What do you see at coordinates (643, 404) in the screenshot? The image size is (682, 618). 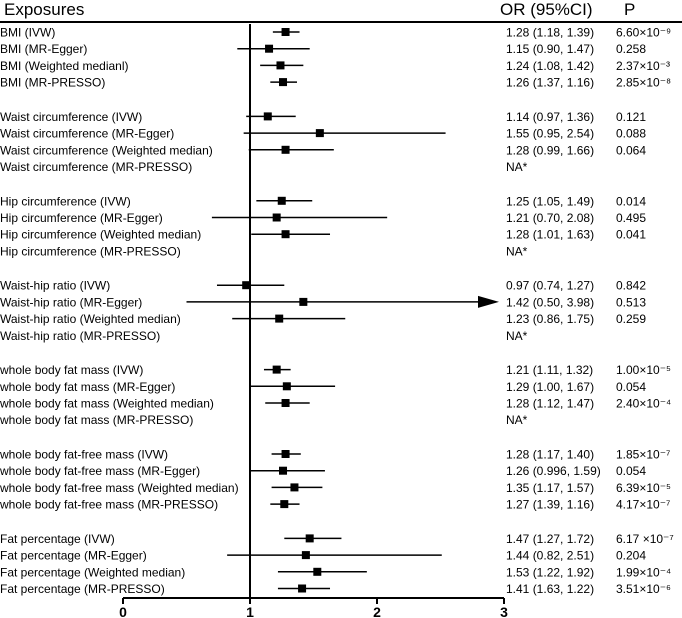 I see `row-p-value: 2.40×10⁻⁴` at bounding box center [643, 404].